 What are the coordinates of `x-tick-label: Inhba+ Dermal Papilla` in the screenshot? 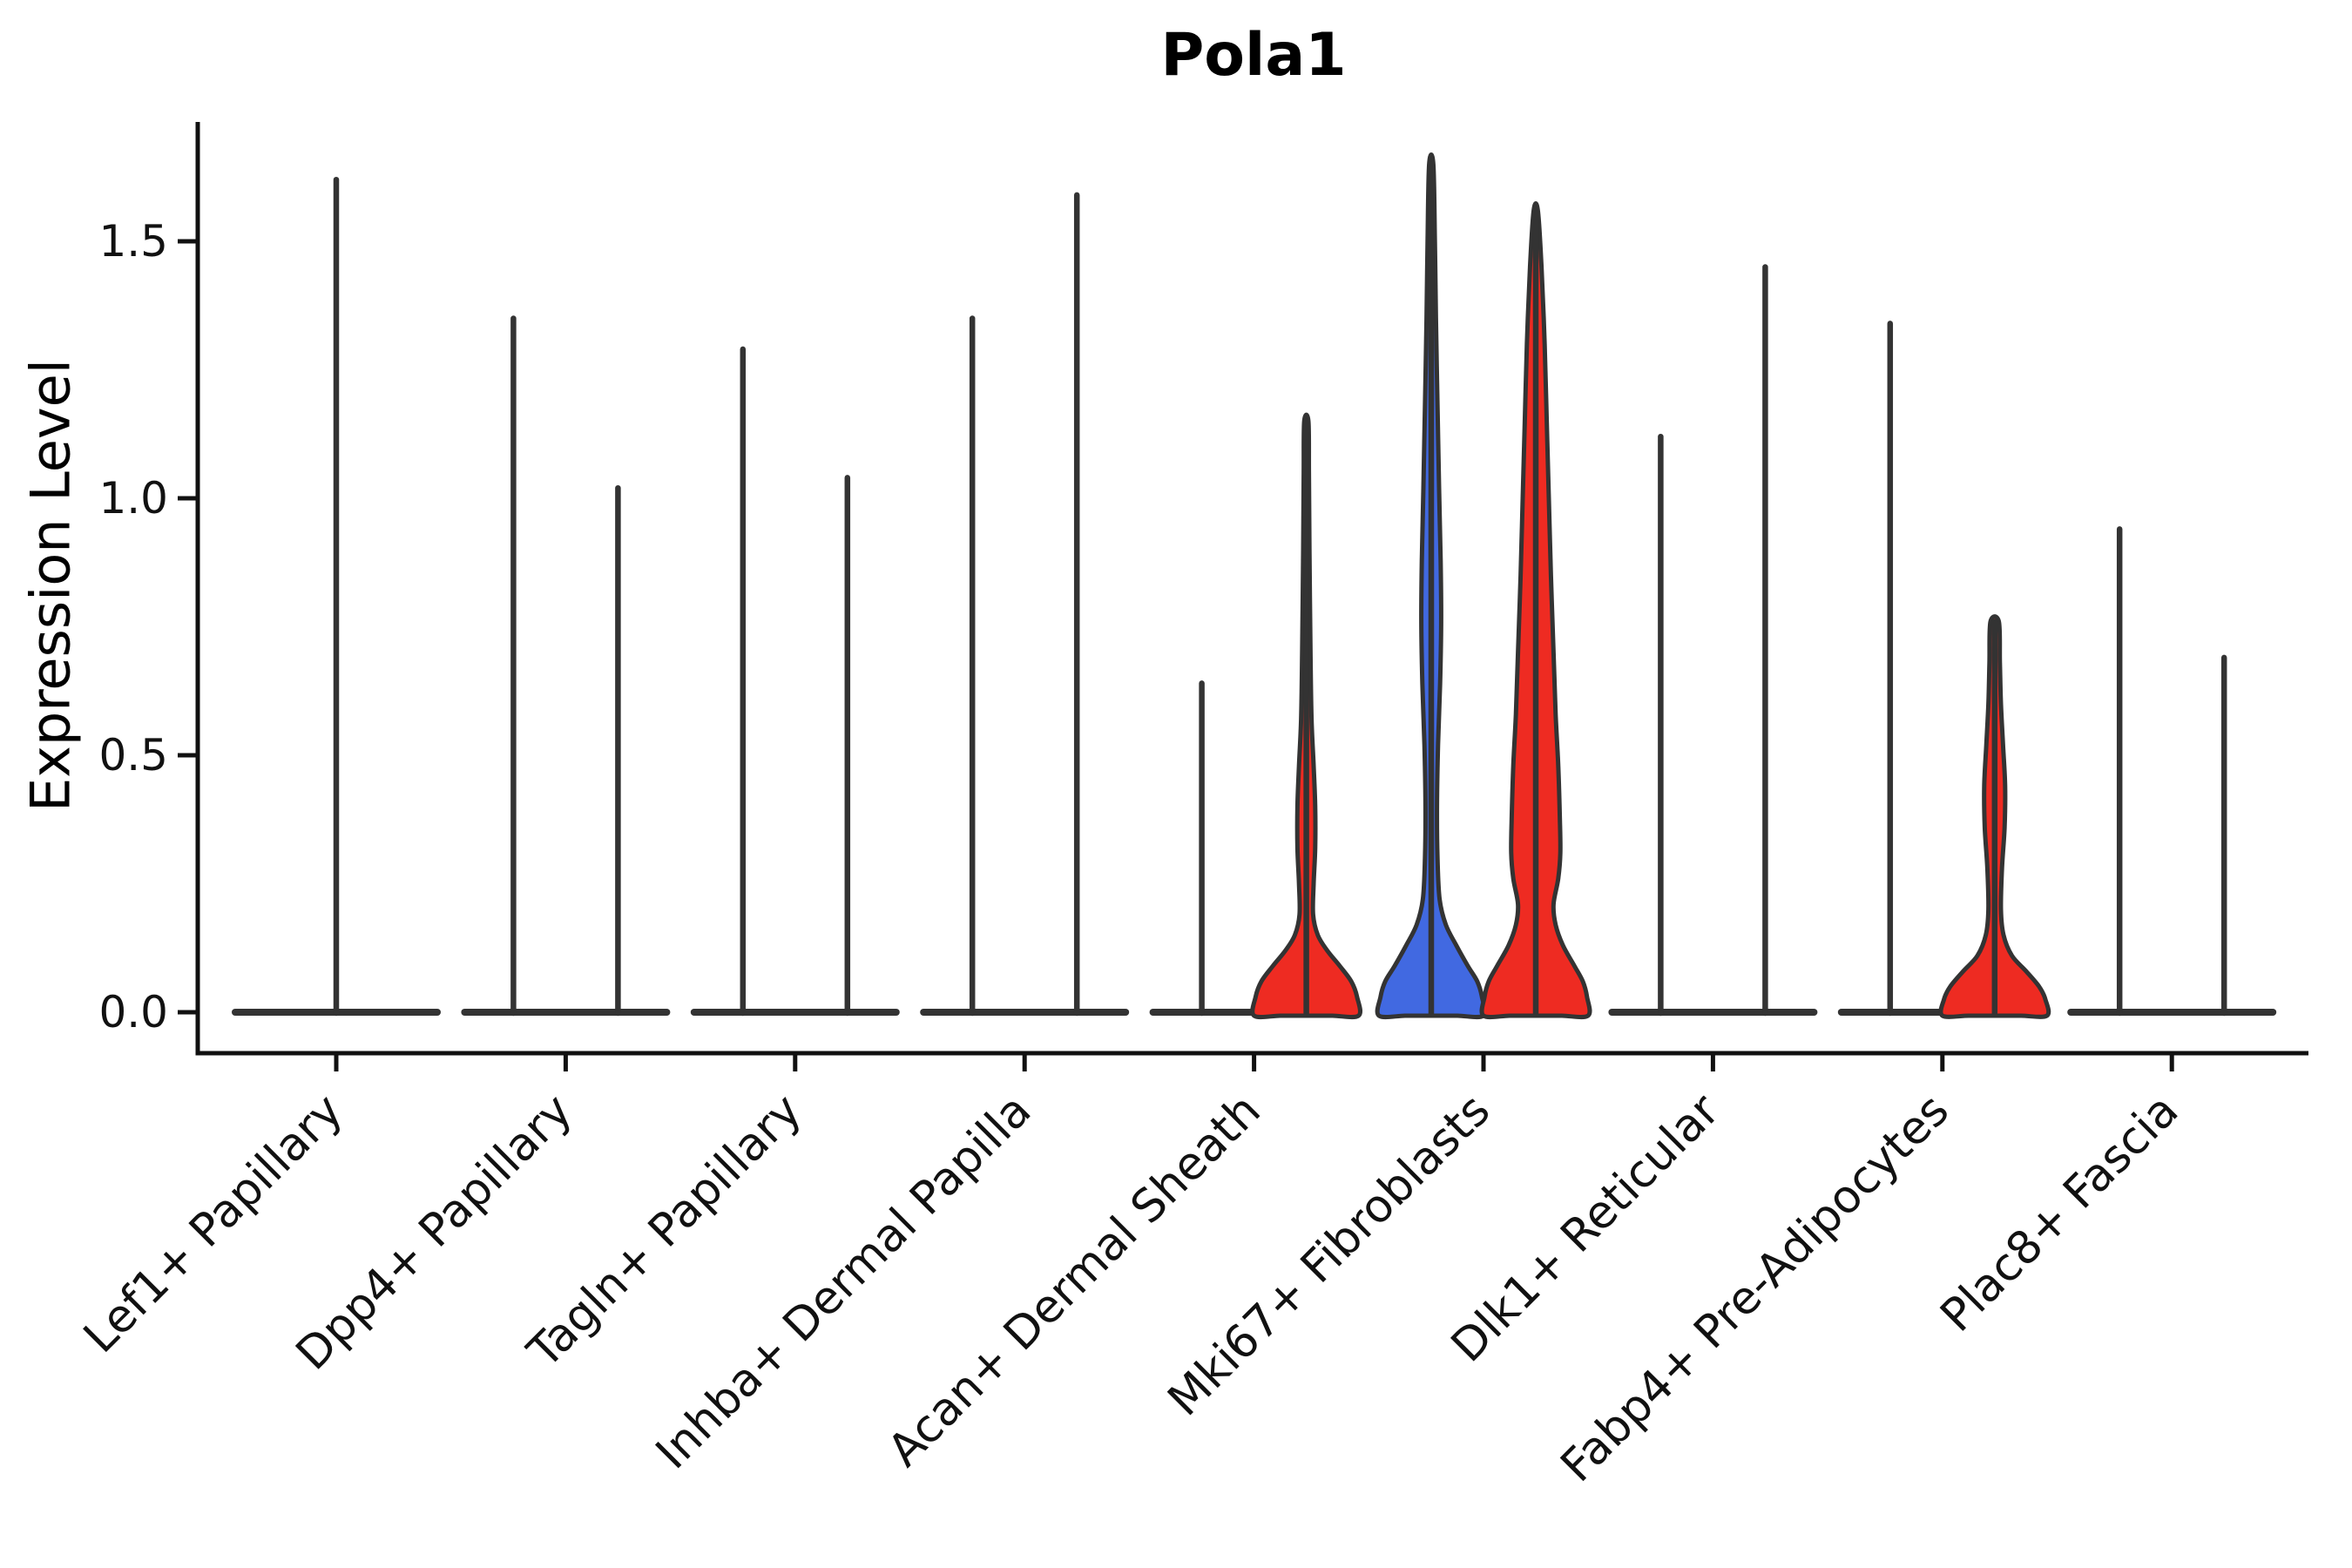 It's located at (844, 1282).